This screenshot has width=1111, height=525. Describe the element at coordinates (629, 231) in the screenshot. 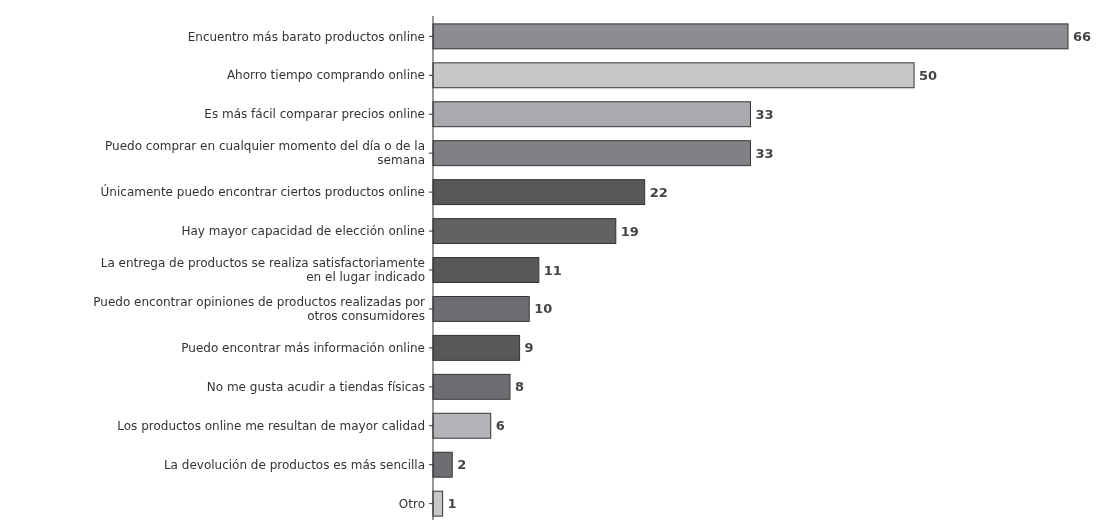

I see `data-label: 19` at that location.